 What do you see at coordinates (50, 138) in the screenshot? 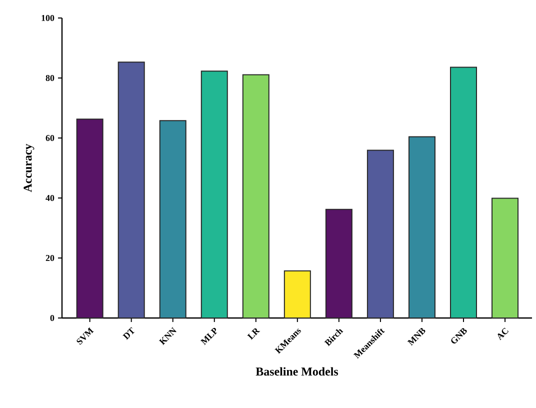
I see `y-tick-label: 60` at bounding box center [50, 138].